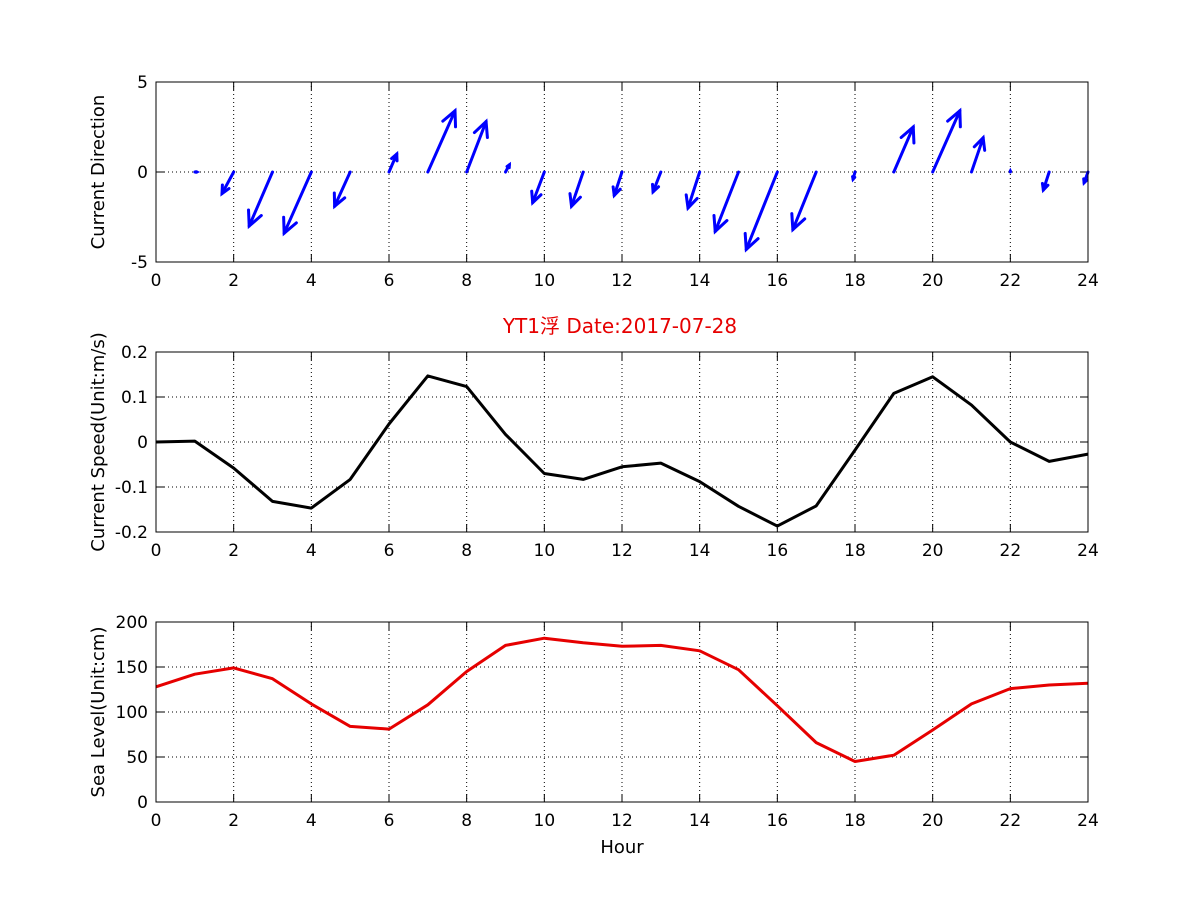 Image resolution: width=1201 pixels, height=901 pixels. What do you see at coordinates (132, 668) in the screenshot?
I see `y-tick-label: 150` at bounding box center [132, 668].